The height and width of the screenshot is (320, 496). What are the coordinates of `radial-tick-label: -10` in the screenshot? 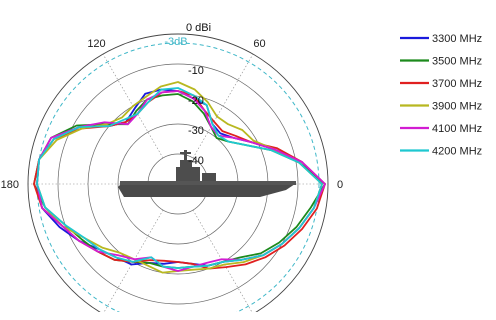 It's located at (196, 71).